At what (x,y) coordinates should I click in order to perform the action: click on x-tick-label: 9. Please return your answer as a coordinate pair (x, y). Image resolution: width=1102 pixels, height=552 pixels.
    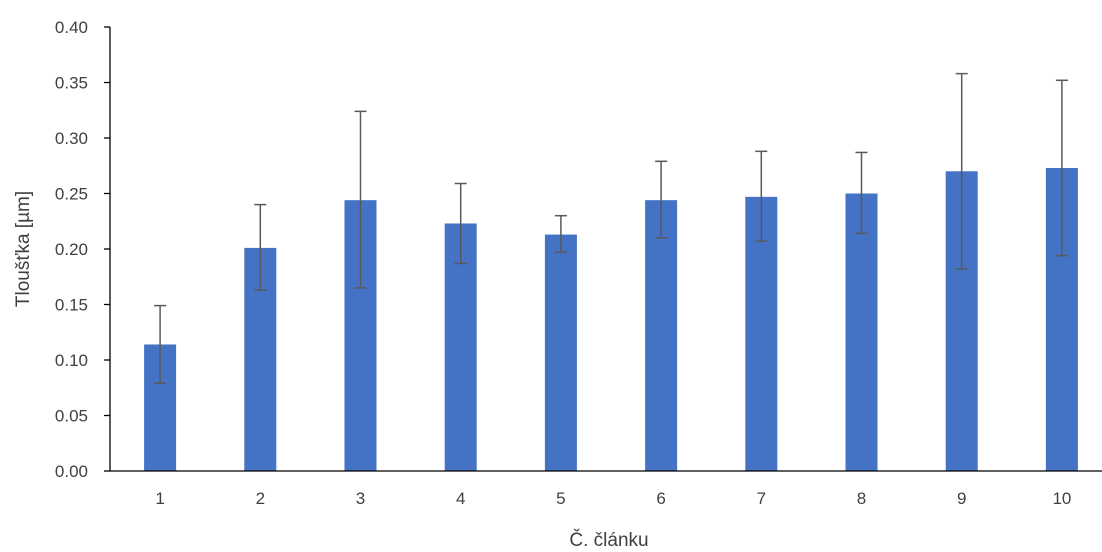
    Looking at the image, I should click on (961, 498).